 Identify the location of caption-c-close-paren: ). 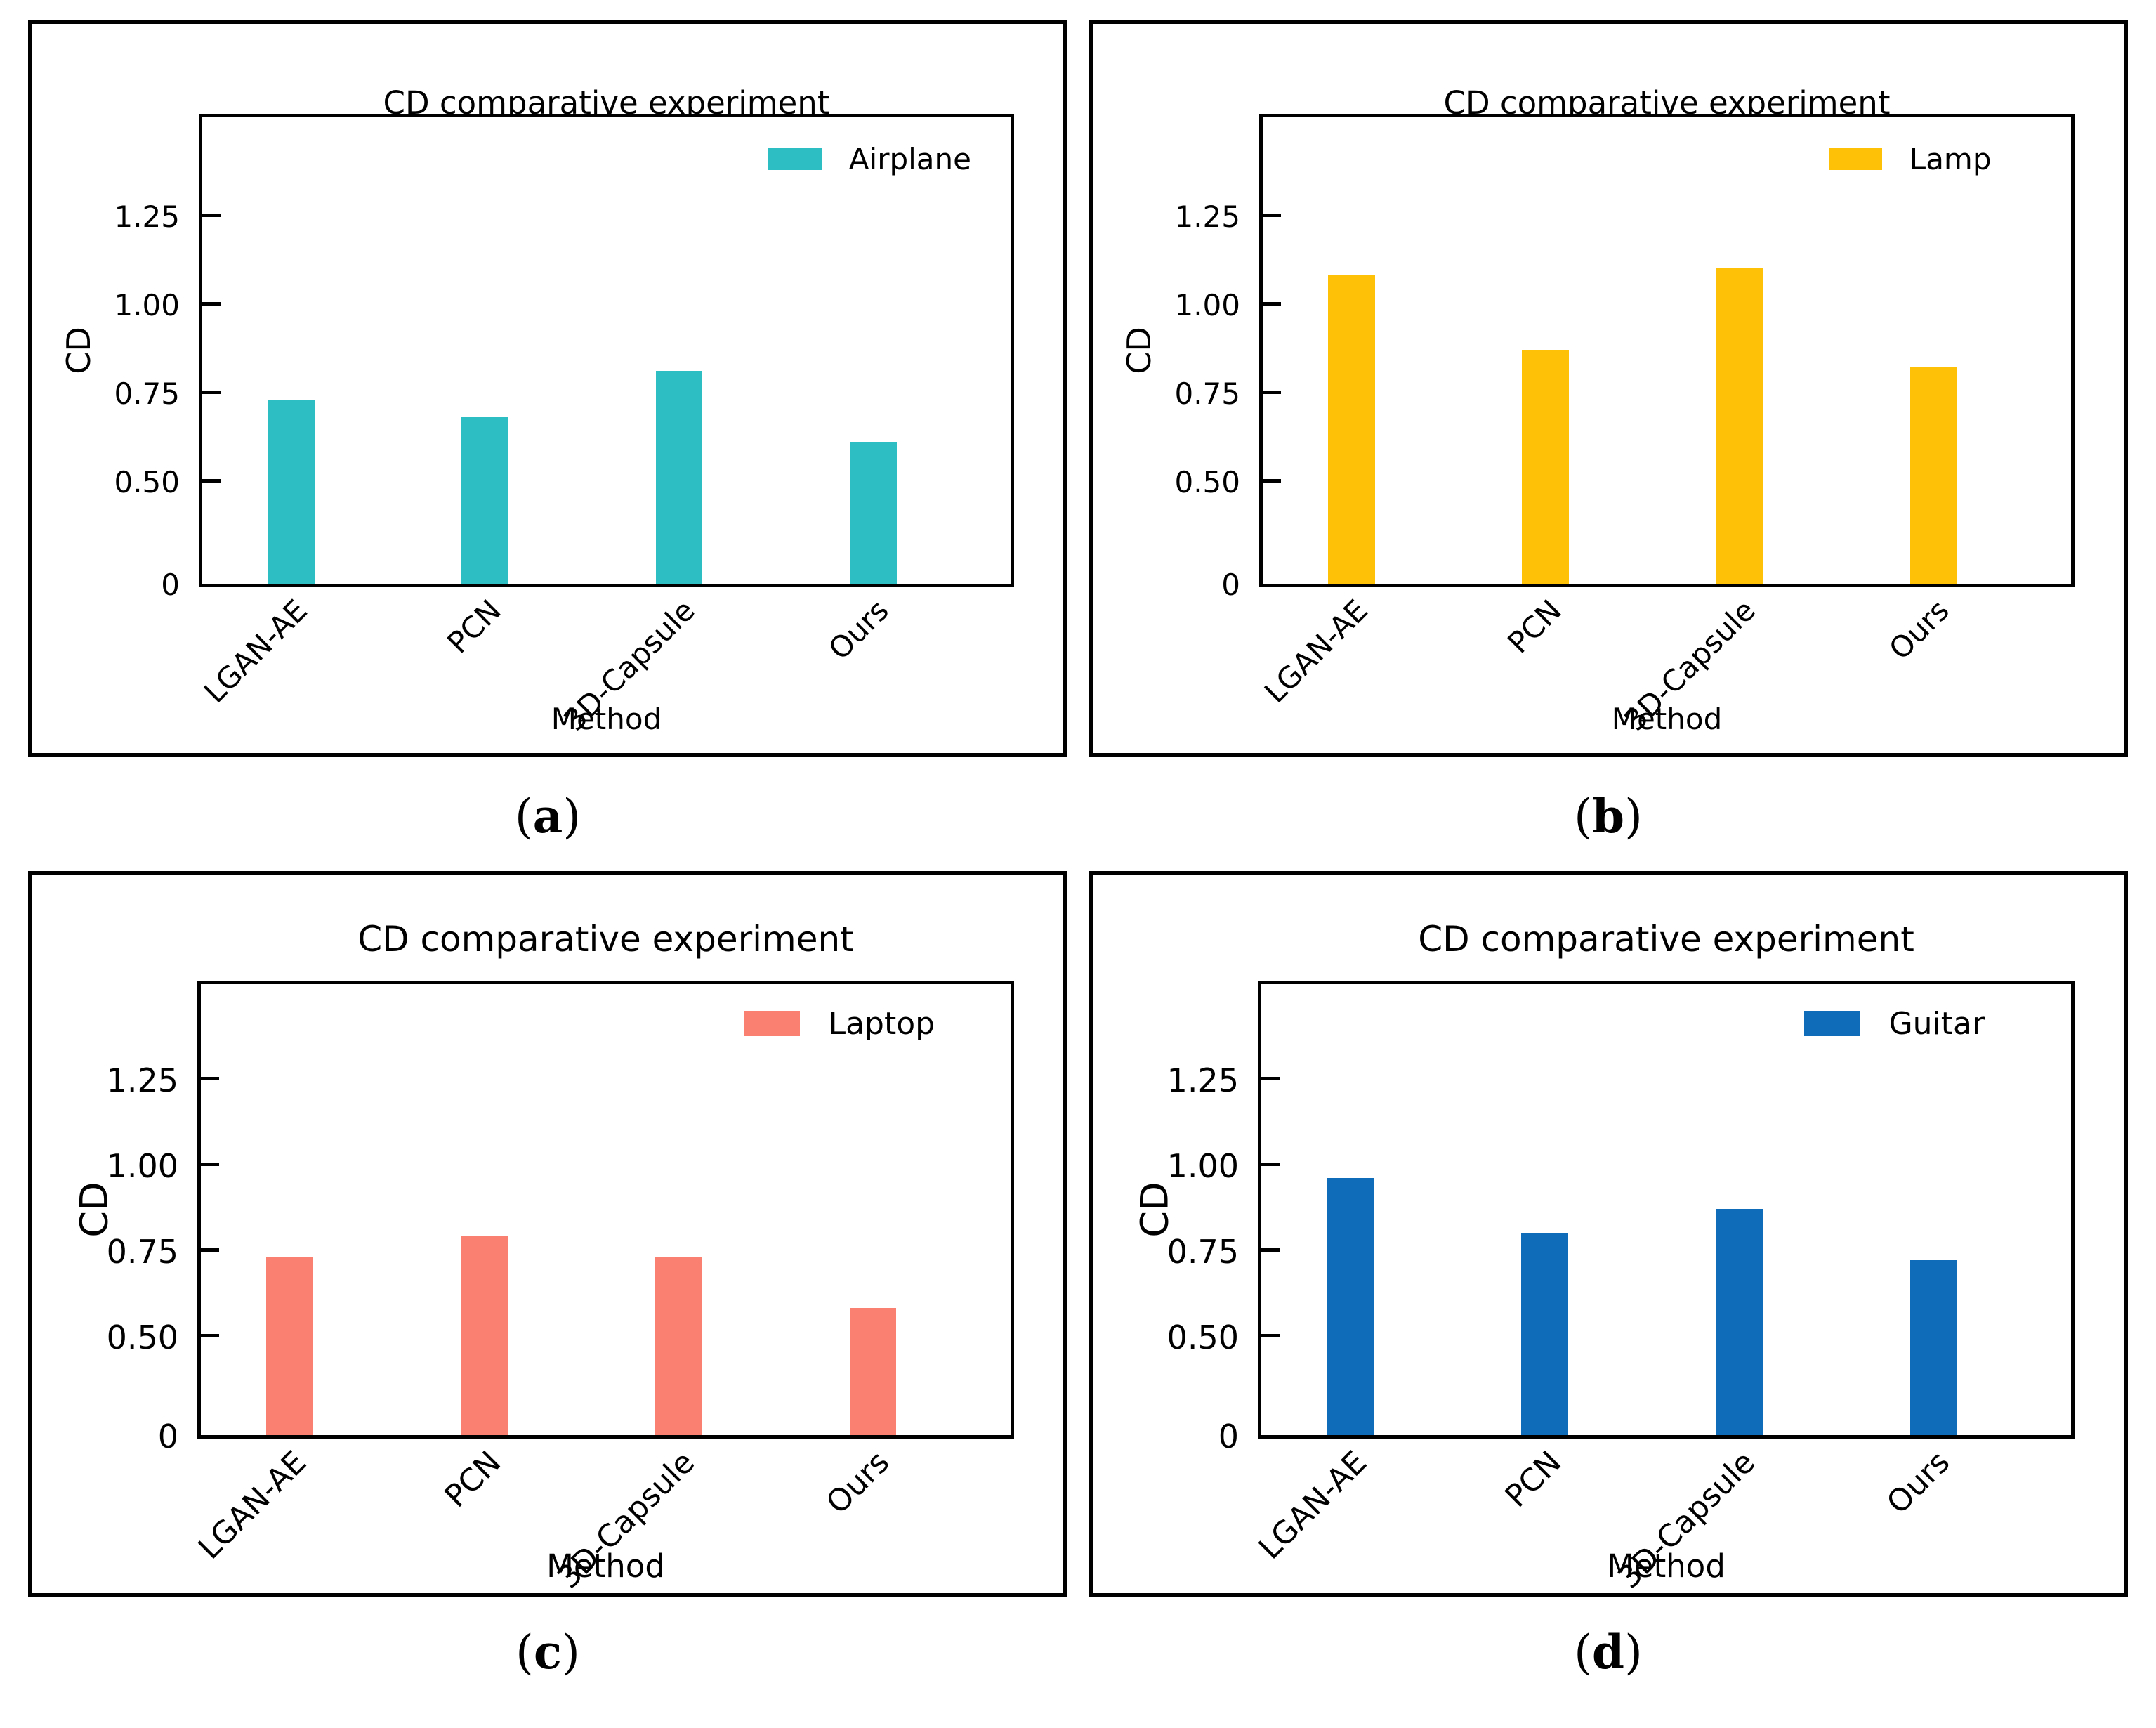
(571, 1652).